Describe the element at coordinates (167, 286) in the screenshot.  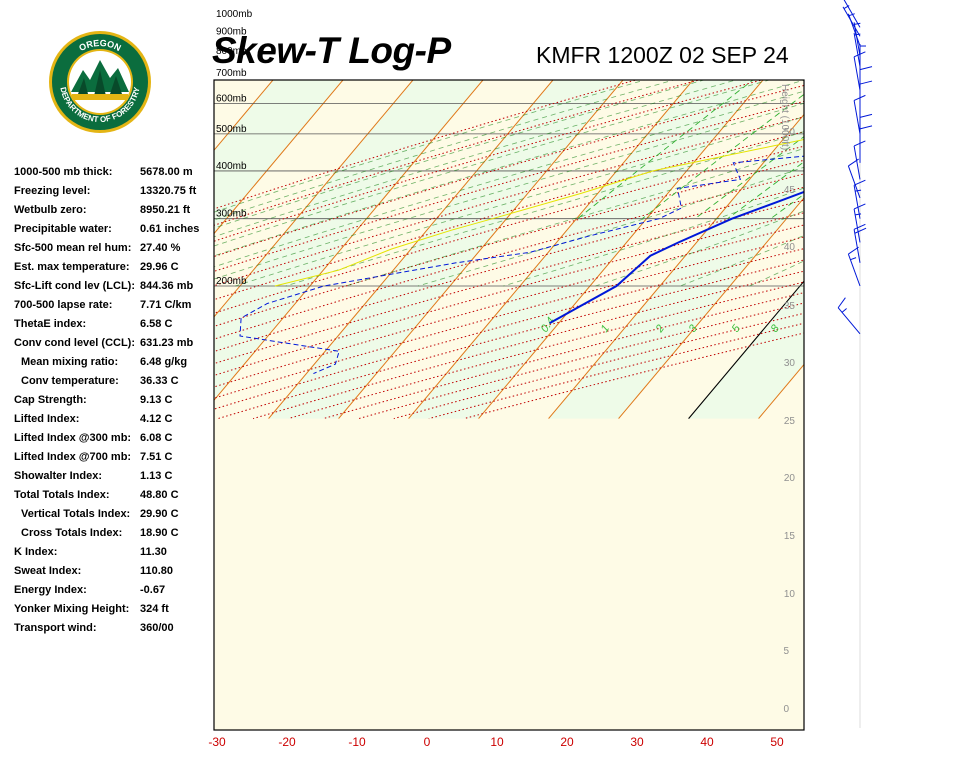
I see `stat-value: 844.36 mb` at that location.